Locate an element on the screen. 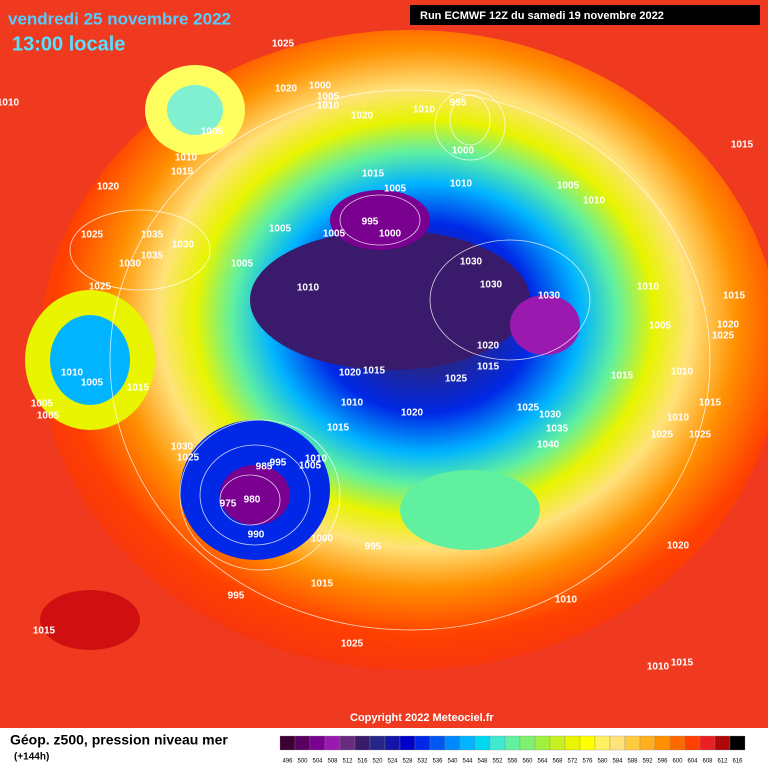 The image size is (768, 773). footer-title: Géop. z500, pression niveau mer is located at coordinates (119, 740).